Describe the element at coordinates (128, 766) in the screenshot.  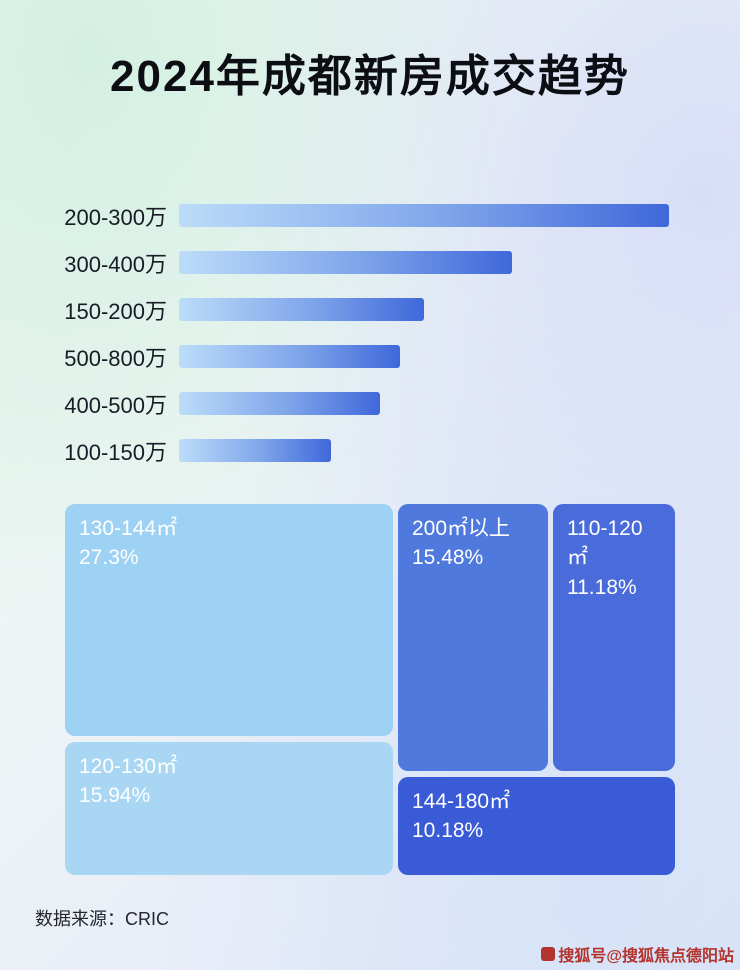
I see `treemap-label: 120-130㎡` at that location.